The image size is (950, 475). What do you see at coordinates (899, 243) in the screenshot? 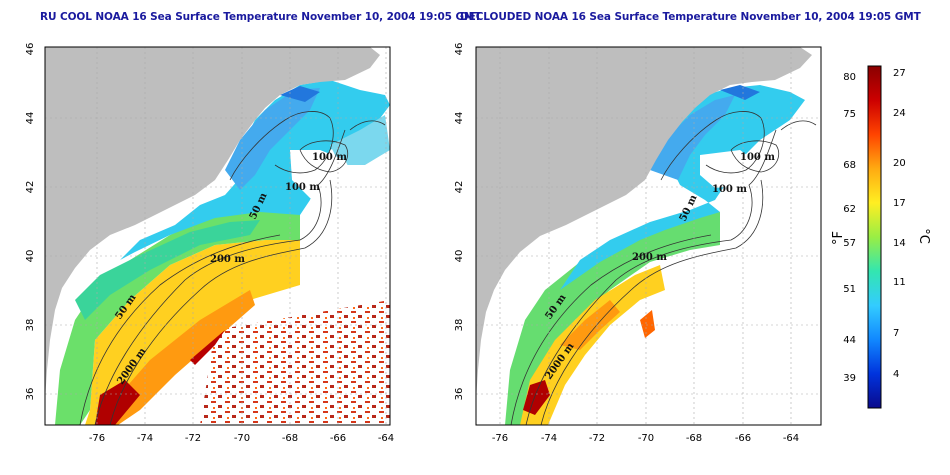
I see `celsius-tick: 14` at bounding box center [899, 243].